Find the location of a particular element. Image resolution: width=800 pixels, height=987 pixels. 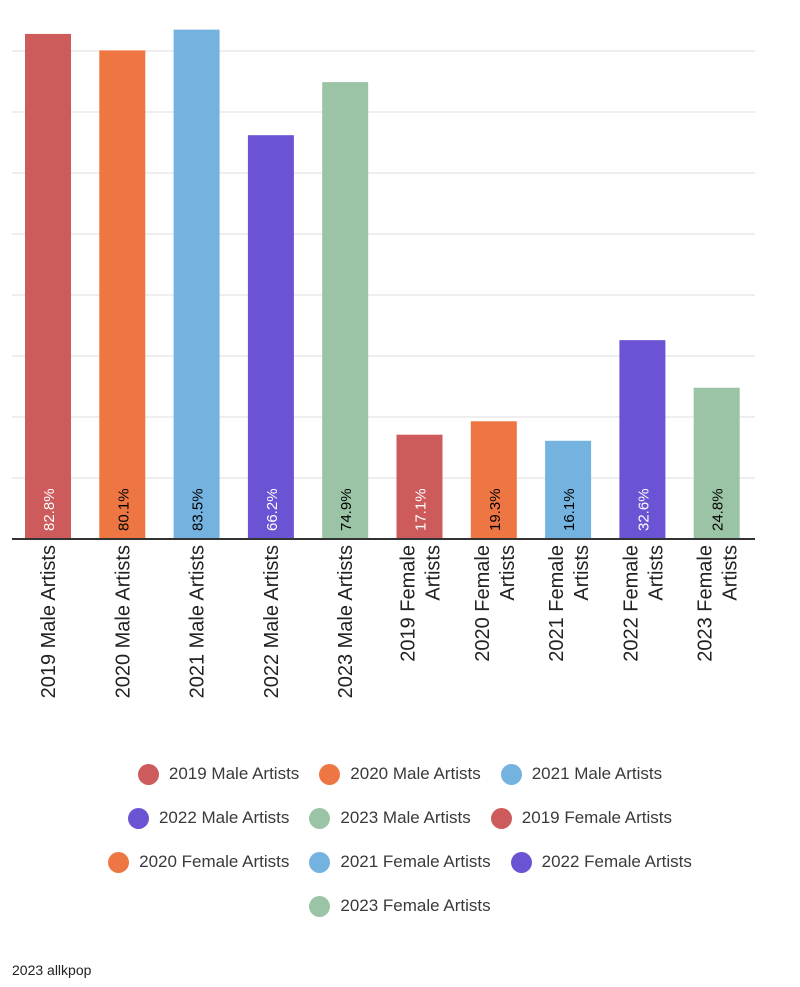

legend-label: 2019 Male Artists is located at coordinates (234, 773).